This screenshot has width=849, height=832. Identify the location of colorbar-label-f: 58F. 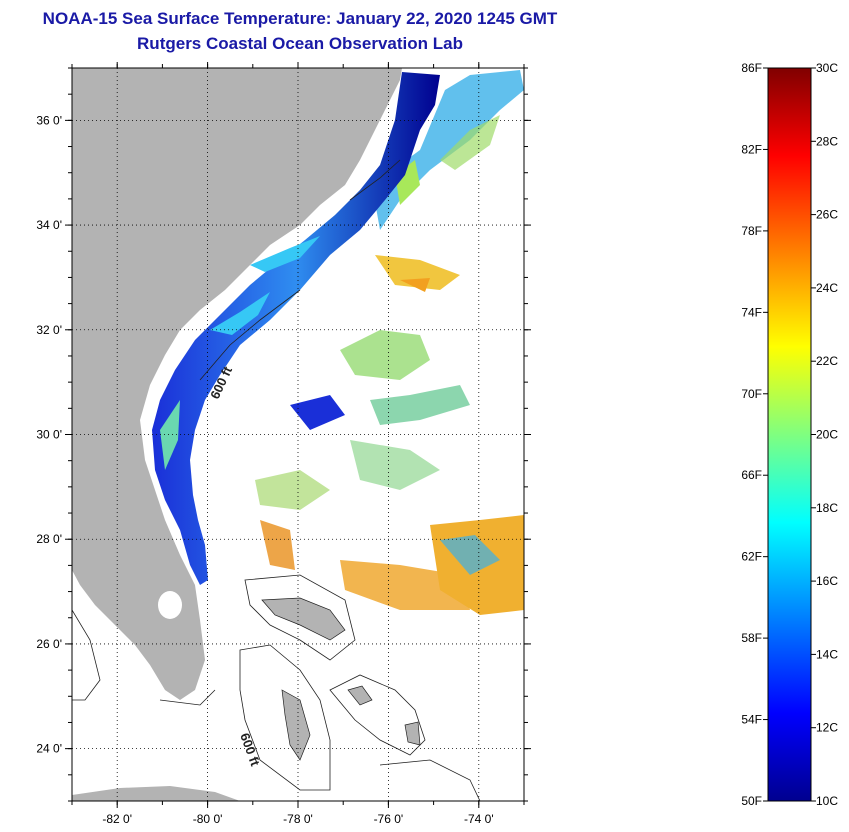
(751, 638).